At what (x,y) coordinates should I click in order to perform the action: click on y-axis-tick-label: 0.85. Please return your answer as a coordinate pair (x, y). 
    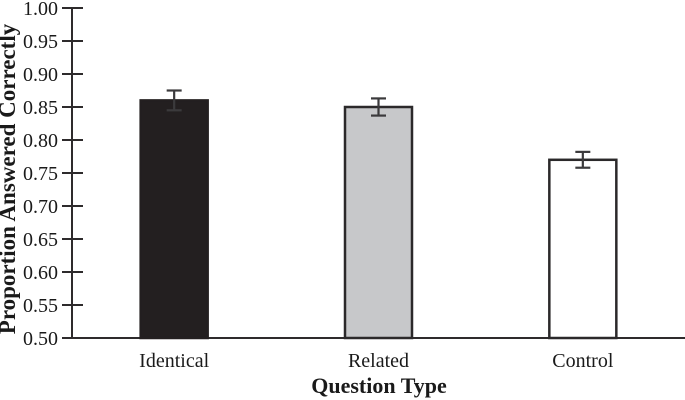
    Looking at the image, I should click on (40, 108).